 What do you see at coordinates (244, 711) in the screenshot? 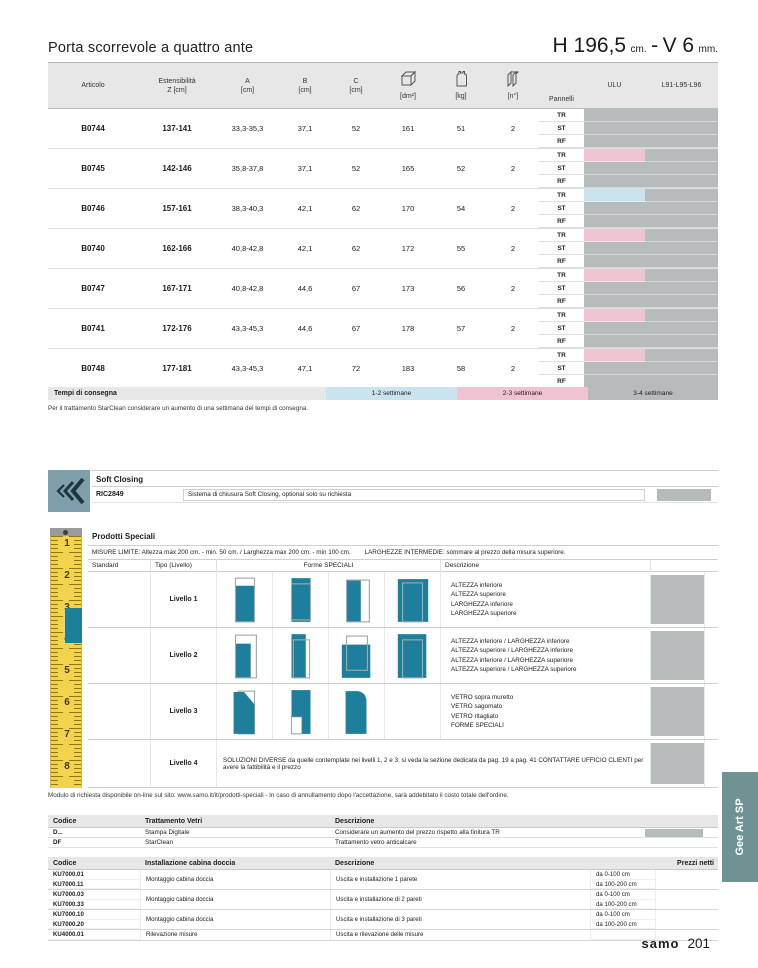
I see `vetro-sopra-muretto-shape` at bounding box center [244, 711].